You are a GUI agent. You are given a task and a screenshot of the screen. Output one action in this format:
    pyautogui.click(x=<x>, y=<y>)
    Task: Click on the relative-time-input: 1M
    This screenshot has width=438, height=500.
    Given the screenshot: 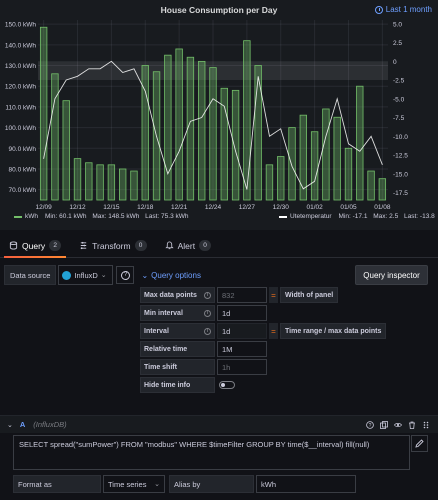 What is the action you would take?
    pyautogui.click(x=242, y=349)
    